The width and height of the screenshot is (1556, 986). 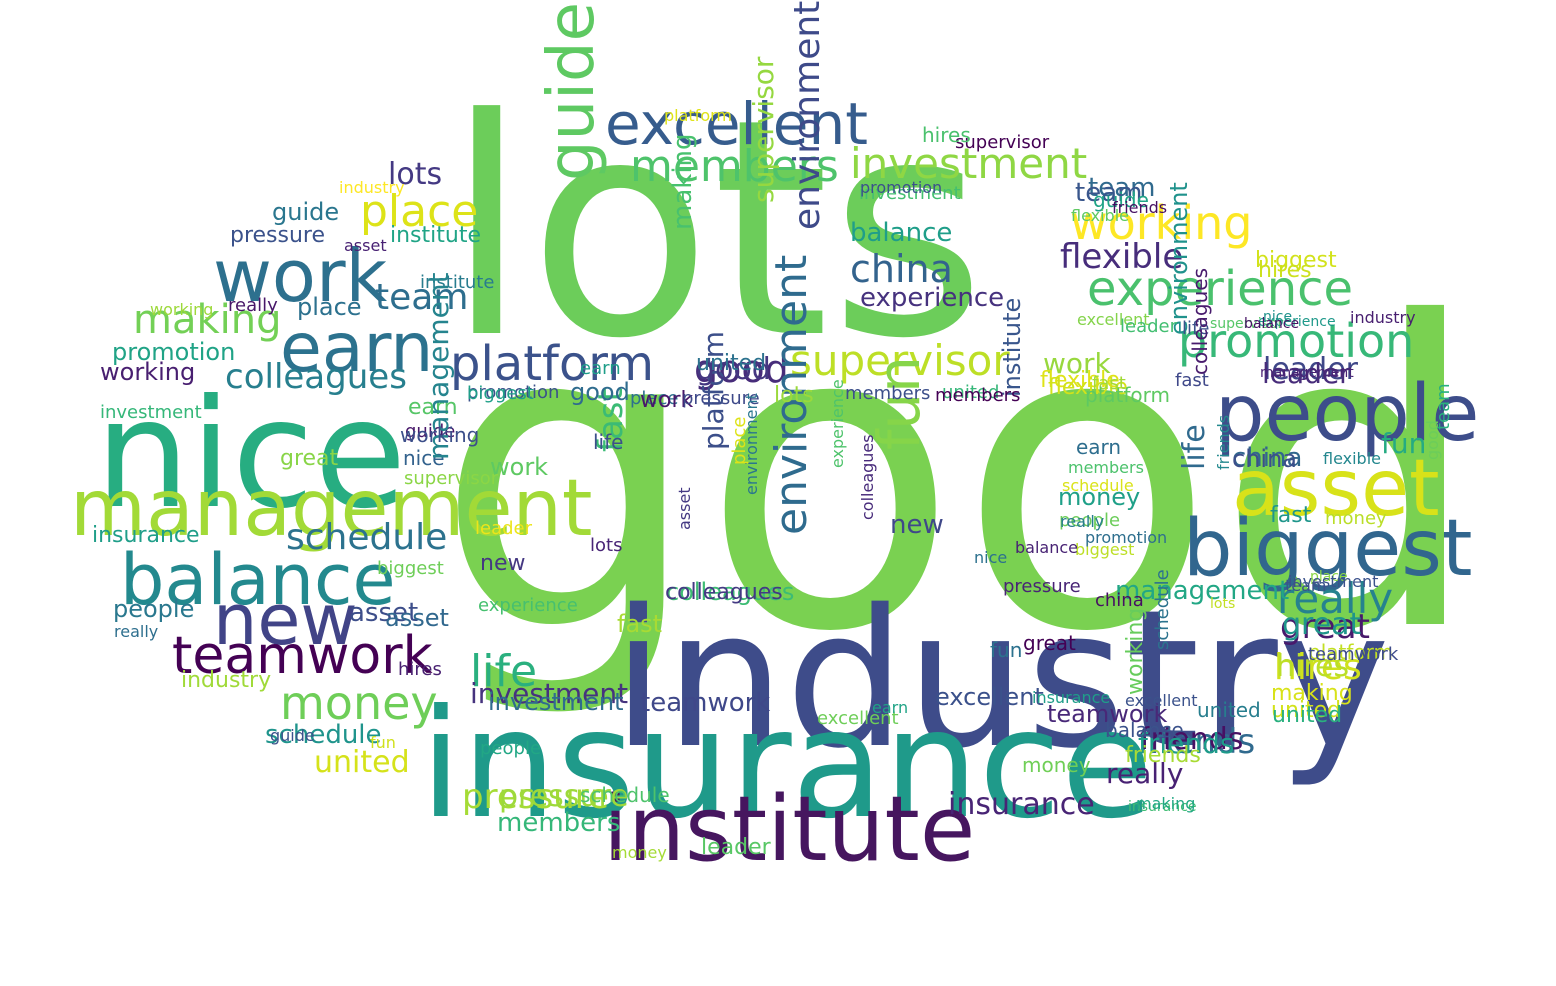 I want to click on cloud-word: new, so click(x=503, y=563).